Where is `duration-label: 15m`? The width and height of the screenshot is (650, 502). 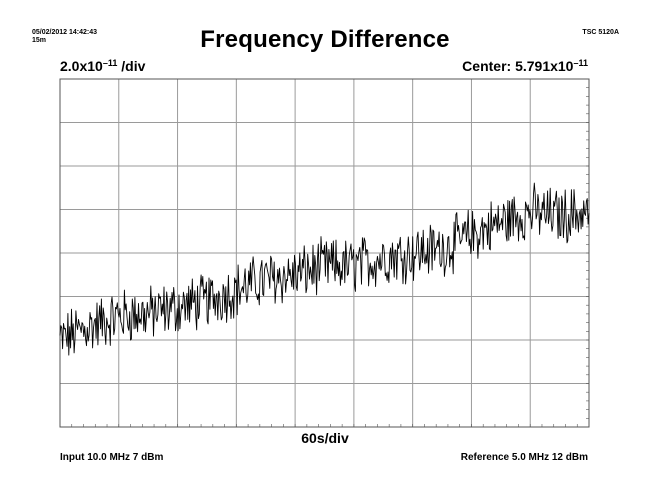 duration-label: 15m is located at coordinates (39, 40).